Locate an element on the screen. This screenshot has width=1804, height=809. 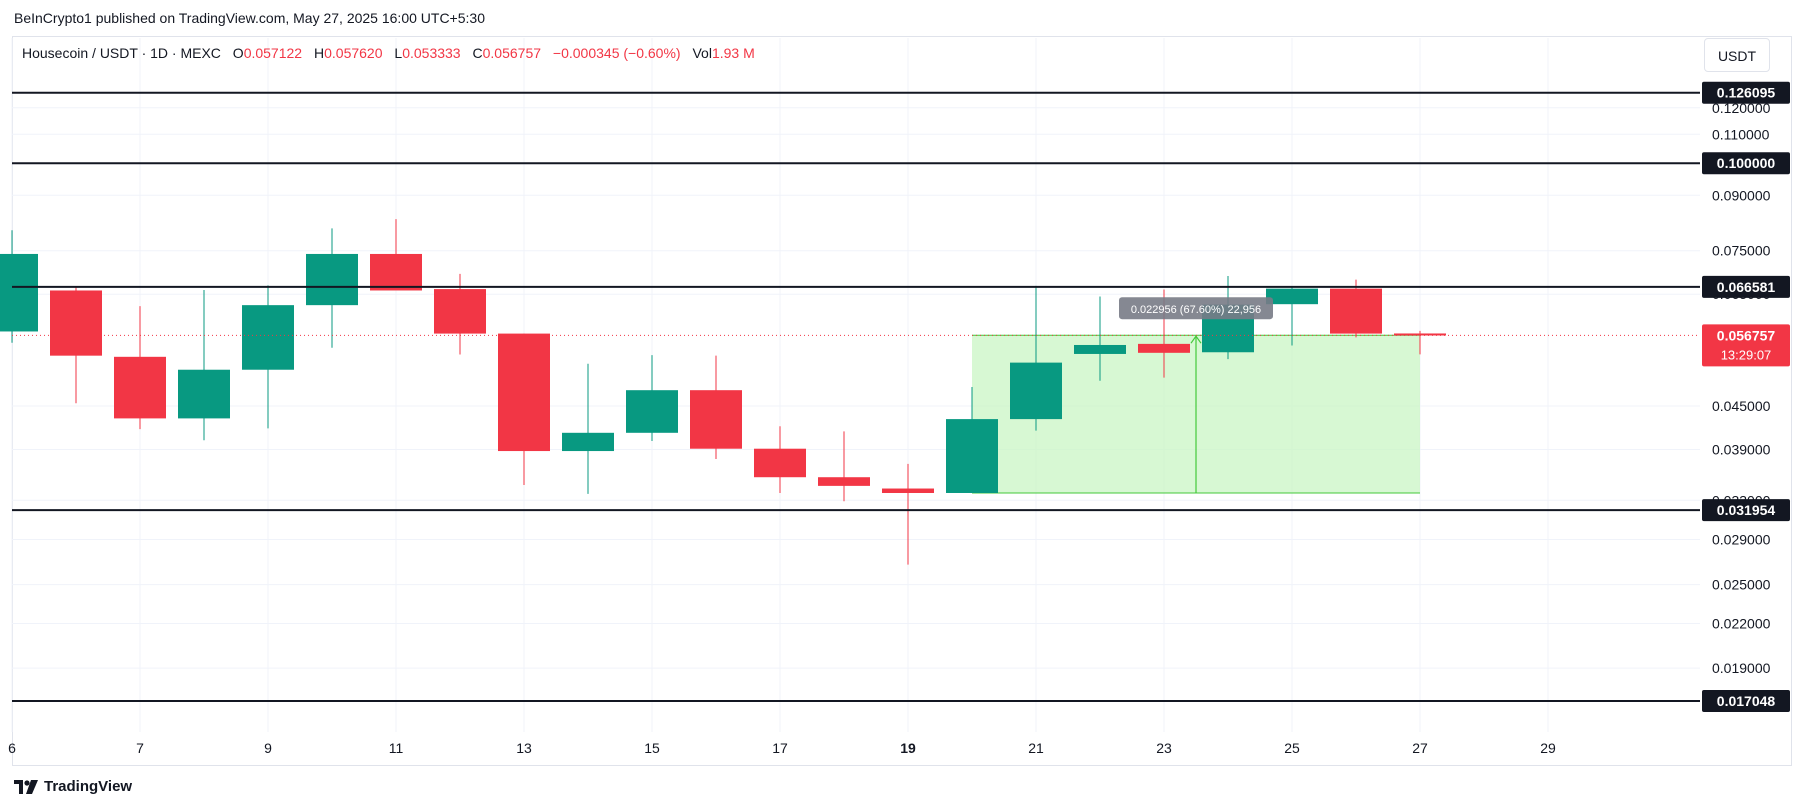
footer-brand: TradingView is located at coordinates (73, 786).